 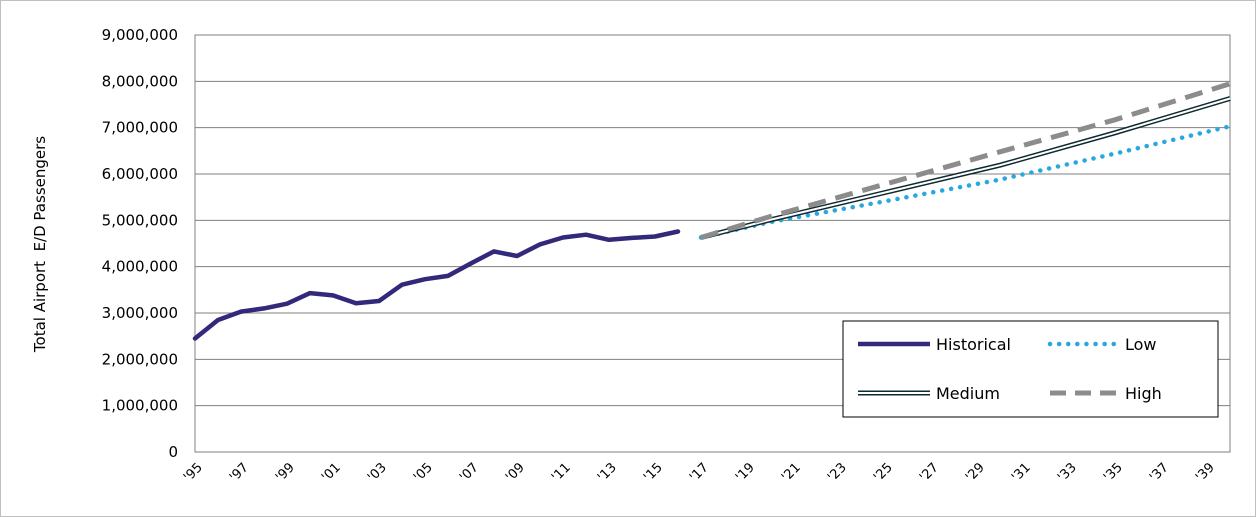 I want to click on series-line-low, so click(x=965, y=182).